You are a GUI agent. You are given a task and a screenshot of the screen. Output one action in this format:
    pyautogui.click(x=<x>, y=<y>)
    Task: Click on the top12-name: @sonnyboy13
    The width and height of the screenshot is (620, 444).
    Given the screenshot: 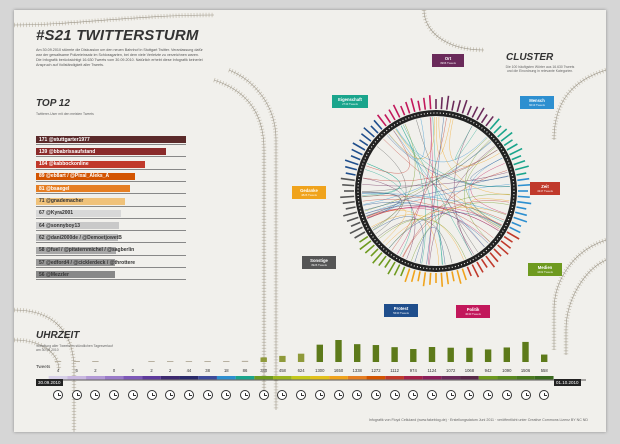 What is the action you would take?
    pyautogui.click(x=63, y=225)
    